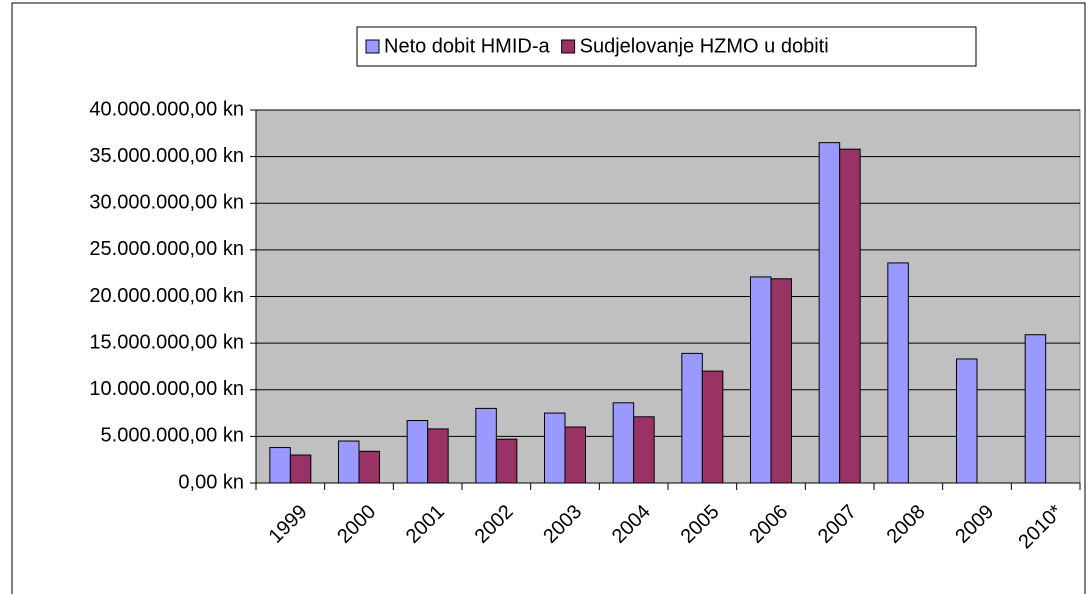 The image size is (1086, 594). What do you see at coordinates (704, 46) in the screenshot?
I see `legend-label: Sudjelovanje HZMO u dobiti` at bounding box center [704, 46].